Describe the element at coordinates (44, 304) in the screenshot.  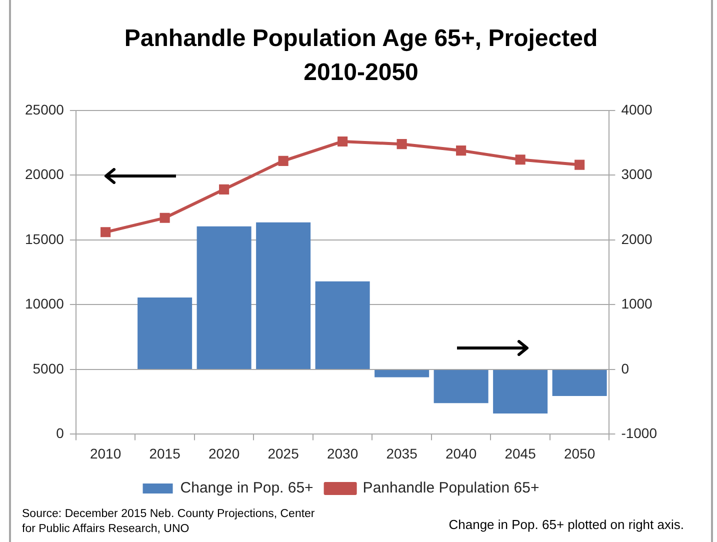
I see `y-tick-label: 10000` at that location.